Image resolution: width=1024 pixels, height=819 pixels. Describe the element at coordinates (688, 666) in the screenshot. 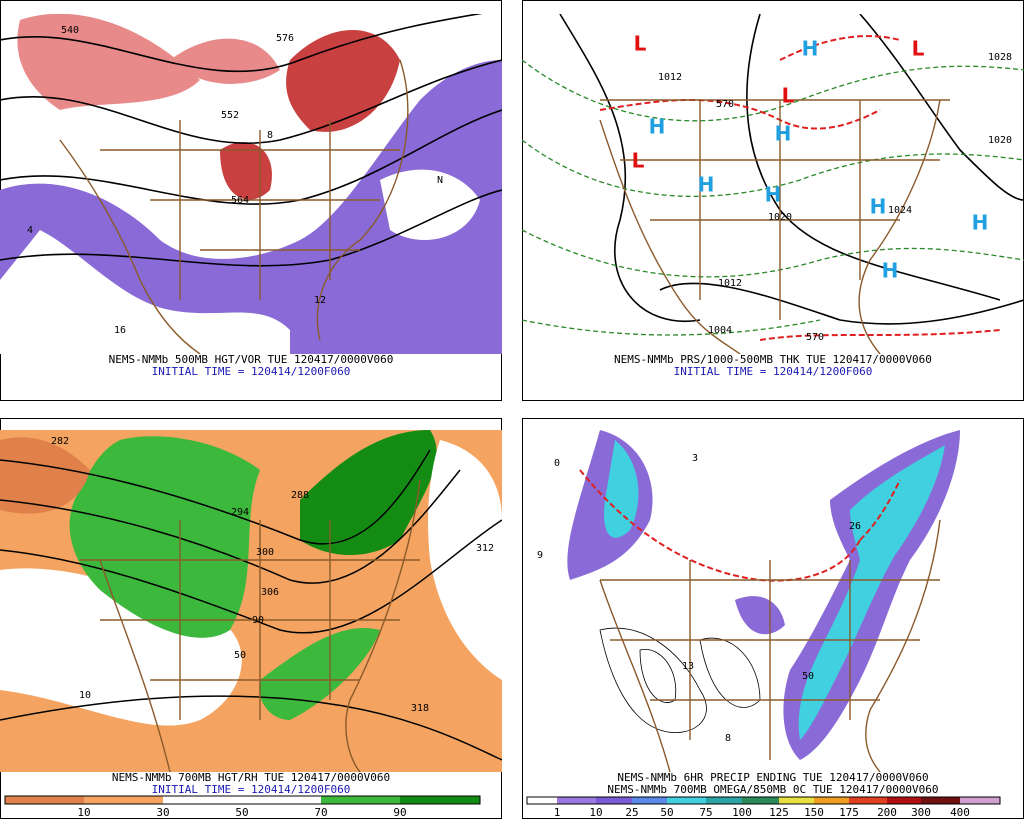

I see `contour-label: 13` at that location.